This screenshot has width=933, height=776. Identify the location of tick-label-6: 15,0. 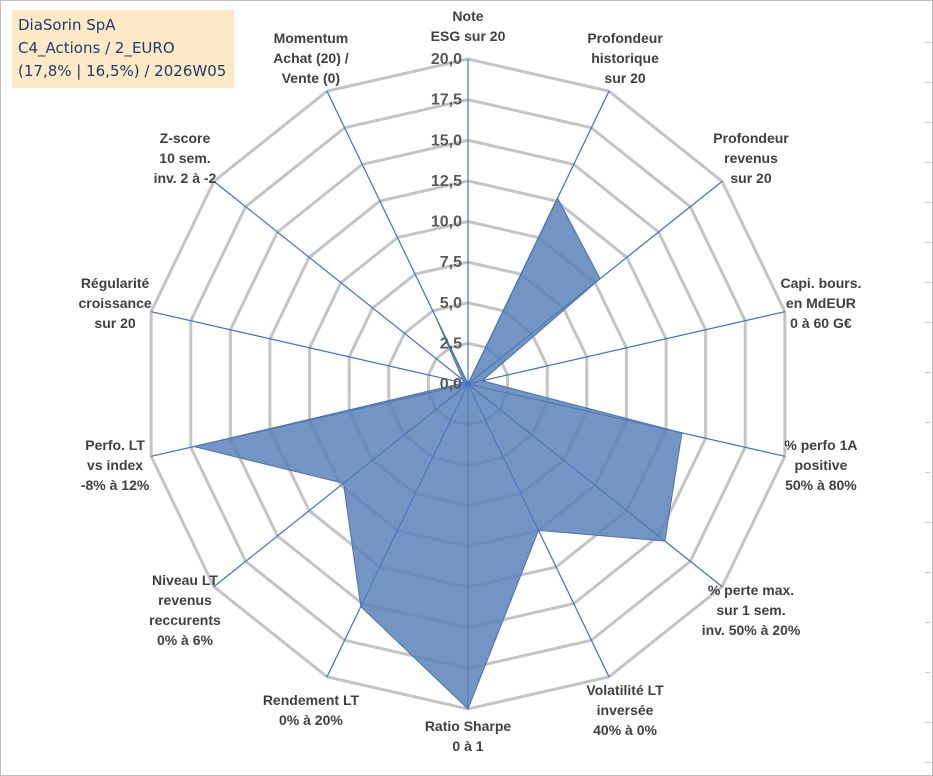
(446, 140).